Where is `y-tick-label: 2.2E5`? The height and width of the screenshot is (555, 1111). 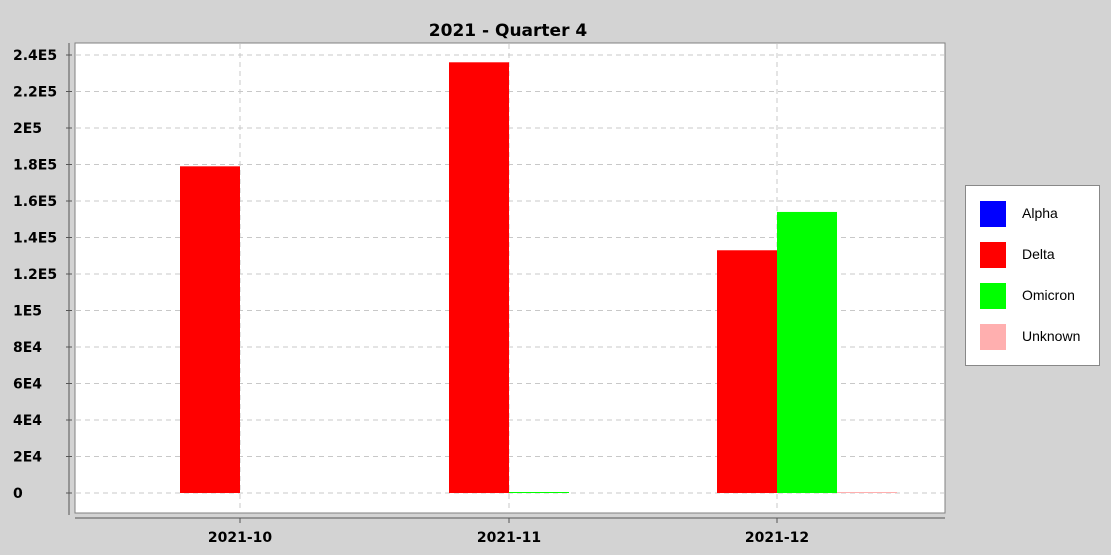 y-tick-label: 2.2E5 is located at coordinates (35, 93).